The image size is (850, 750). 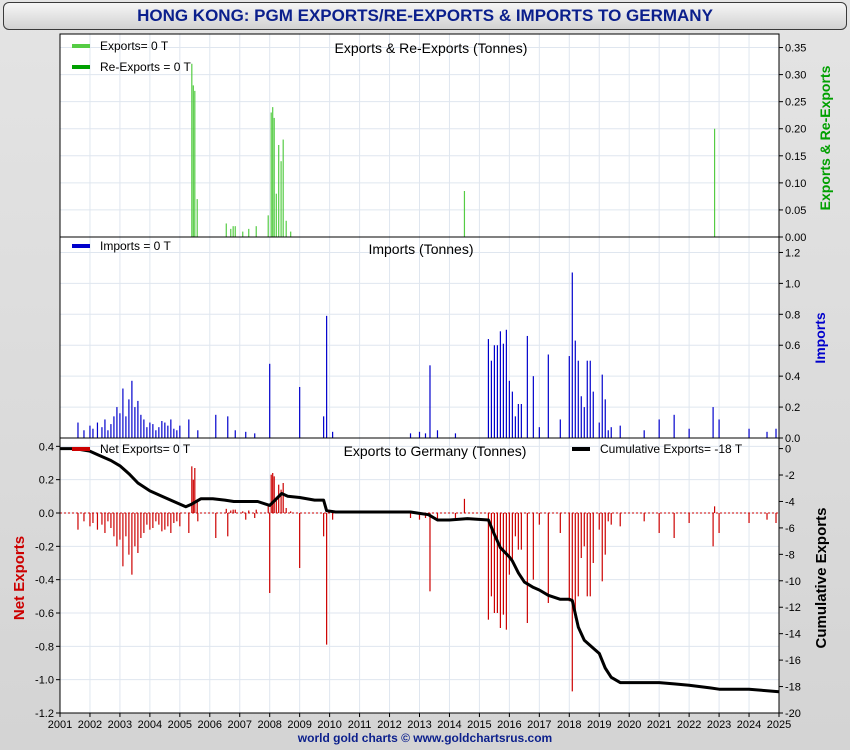 What do you see at coordinates (719, 725) in the screenshot?
I see `x-tick-label: 2023` at bounding box center [719, 725].